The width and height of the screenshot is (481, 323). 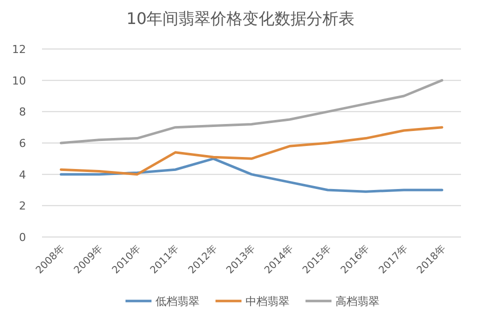 What do you see at coordinates (358, 301) in the screenshot?
I see `legend-label: 高档翡翠` at bounding box center [358, 301].